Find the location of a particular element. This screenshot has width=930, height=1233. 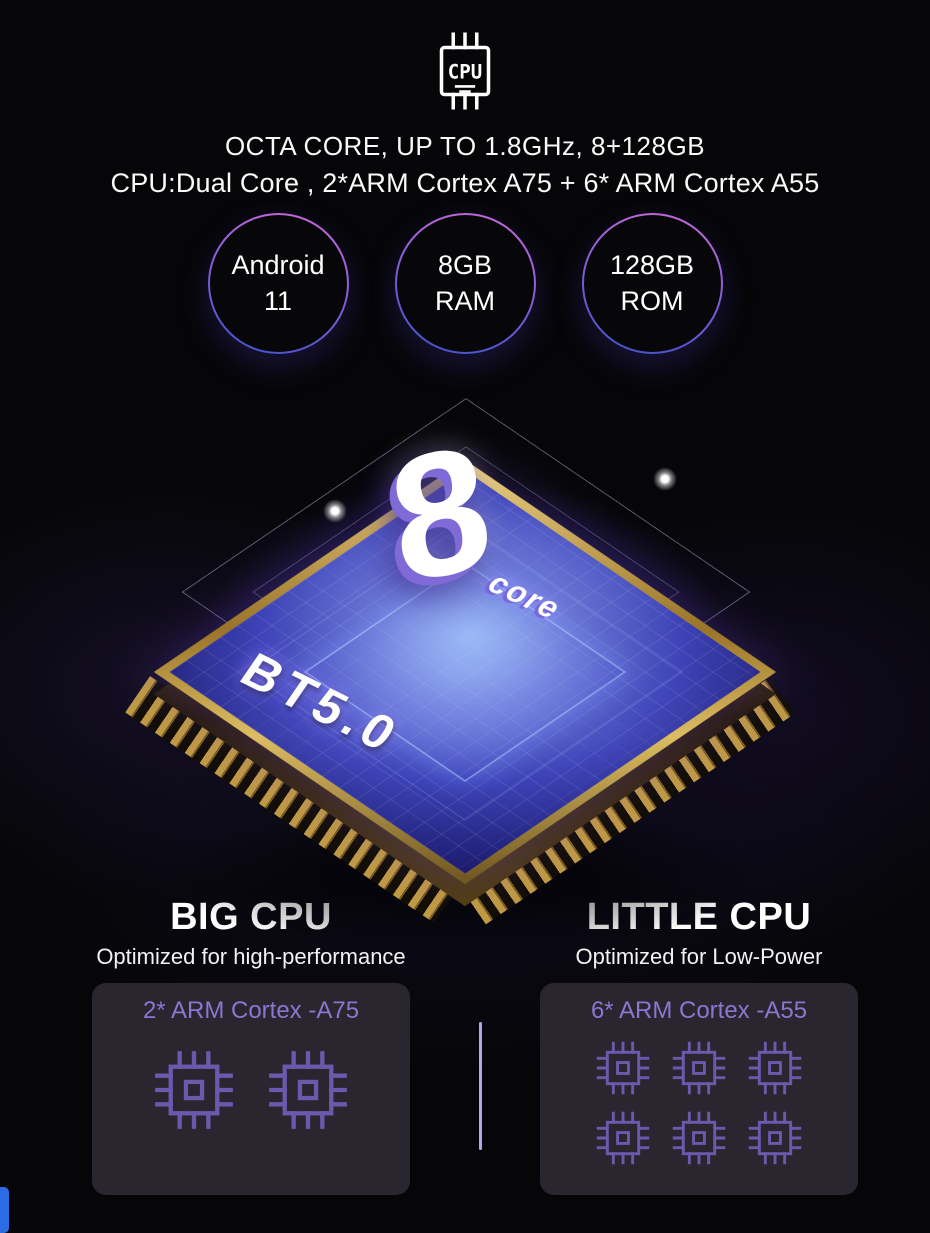

little-cpu-card-label: 6* ARM Cortex -A55 is located at coordinates (699, 1010).